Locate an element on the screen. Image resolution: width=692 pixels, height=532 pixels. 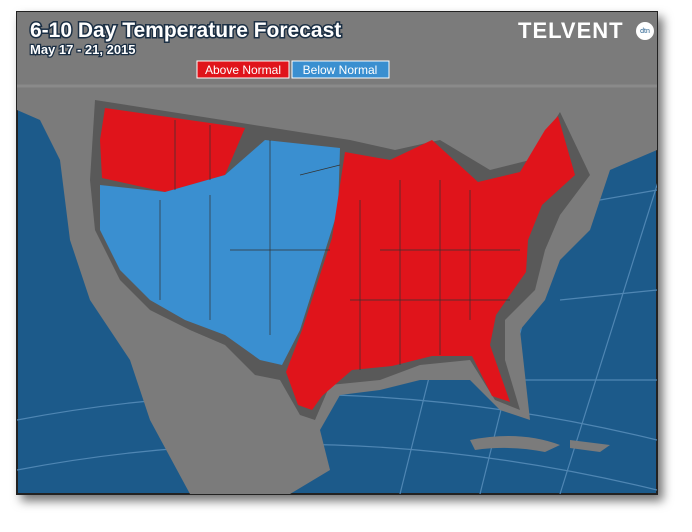
logo-badge-text: dtn is located at coordinates (645, 31).